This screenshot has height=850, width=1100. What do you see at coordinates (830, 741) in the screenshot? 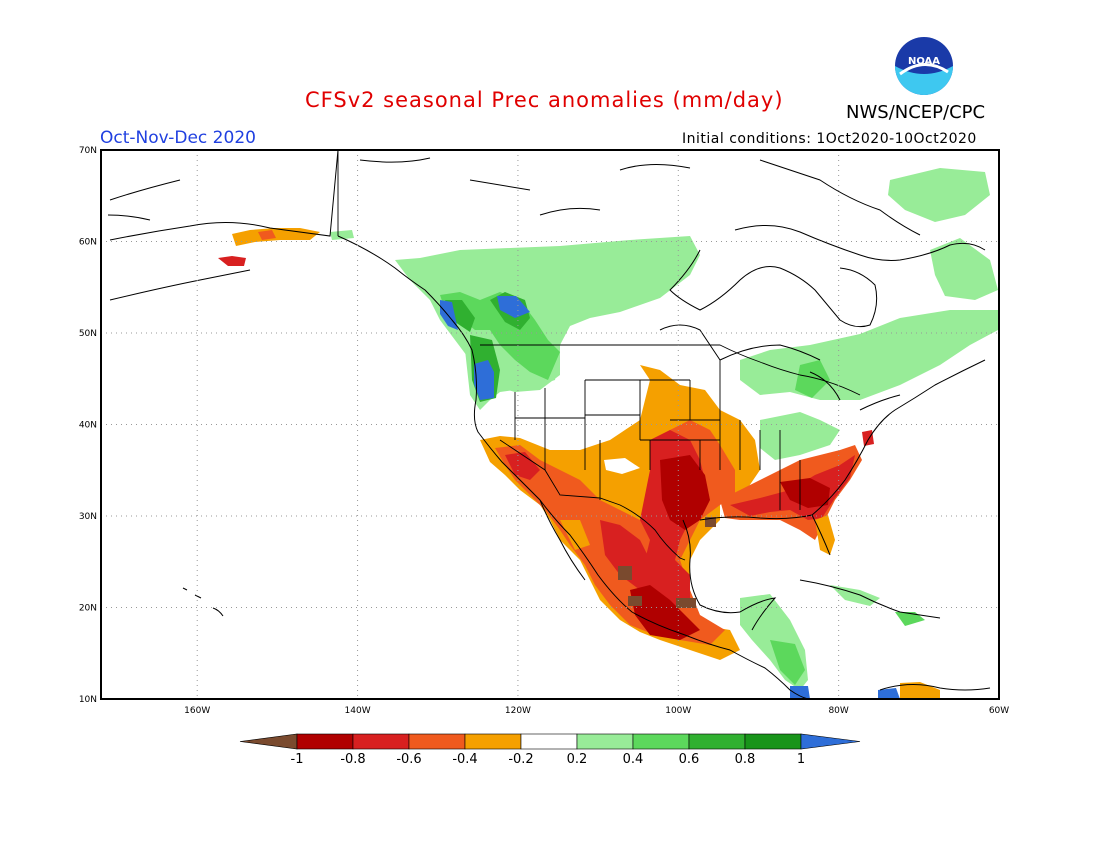
I see `colorbar-over-arrow` at bounding box center [830, 741].